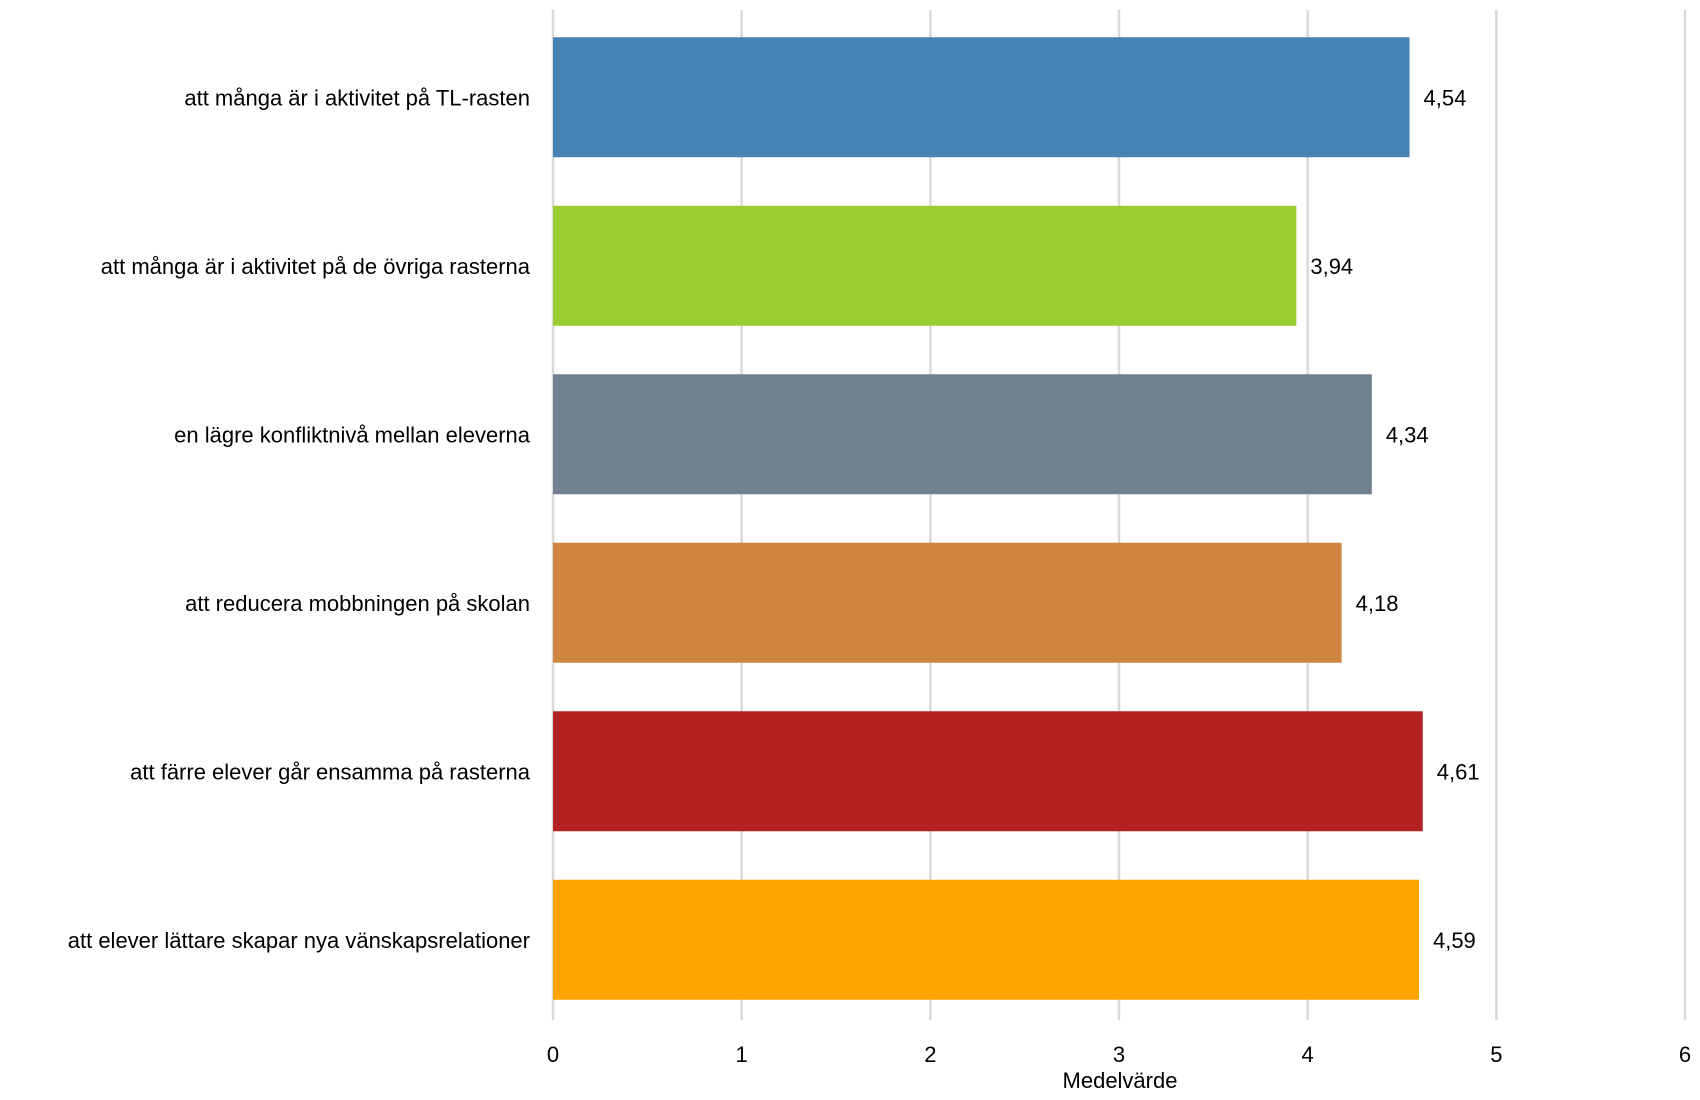 Image resolution: width=1700 pixels, height=1100 pixels. I want to click on x-tick-label: 4, so click(1308, 1054).